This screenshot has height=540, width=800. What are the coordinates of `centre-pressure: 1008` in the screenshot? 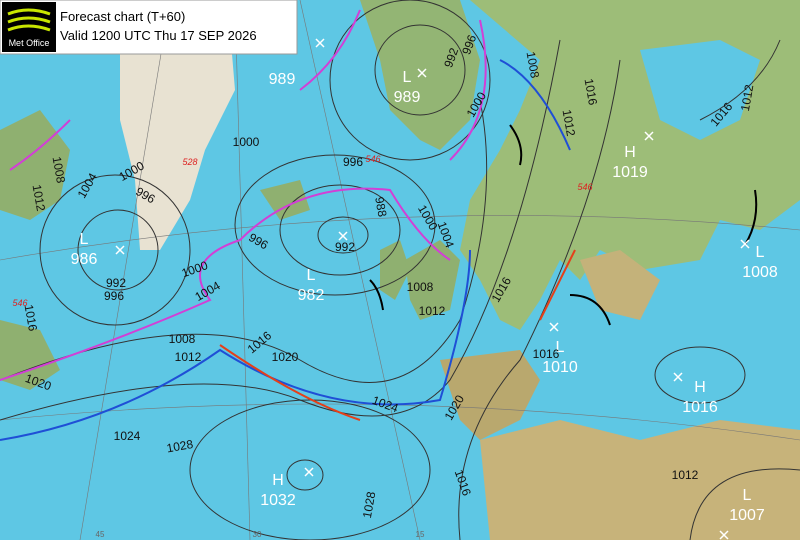 It's located at (760, 272).